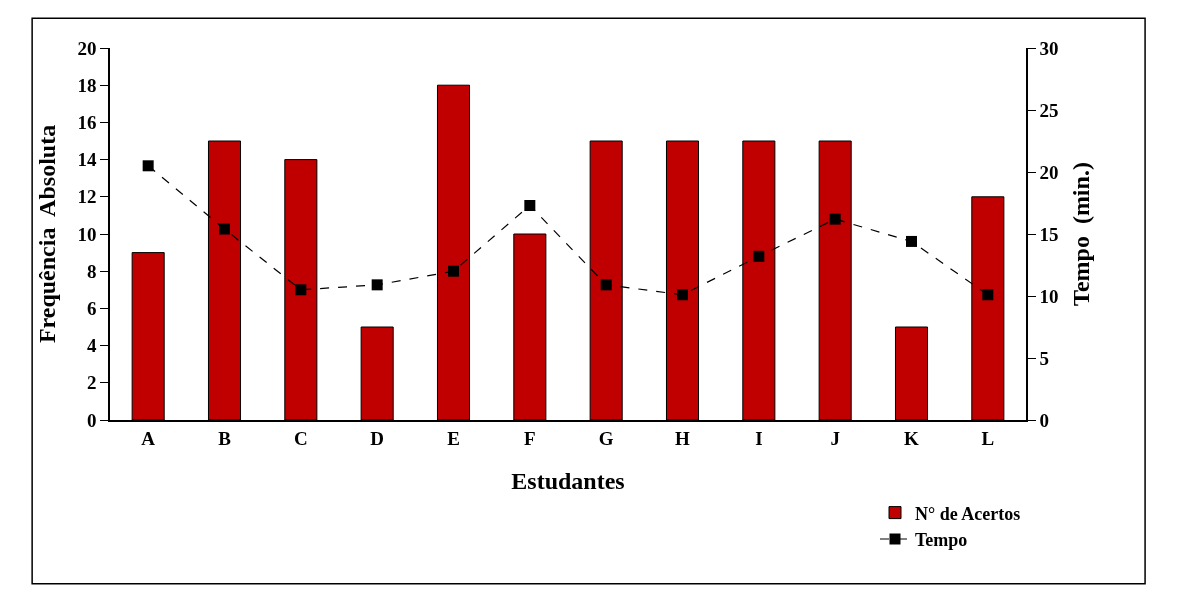 The width and height of the screenshot is (1186, 600). I want to click on x-tick-label: K, so click(912, 438).